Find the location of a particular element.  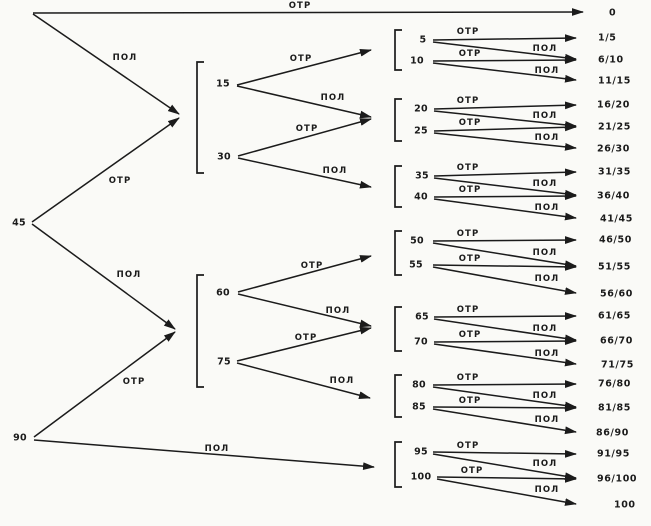

node-label: 65 is located at coordinates (422, 317).